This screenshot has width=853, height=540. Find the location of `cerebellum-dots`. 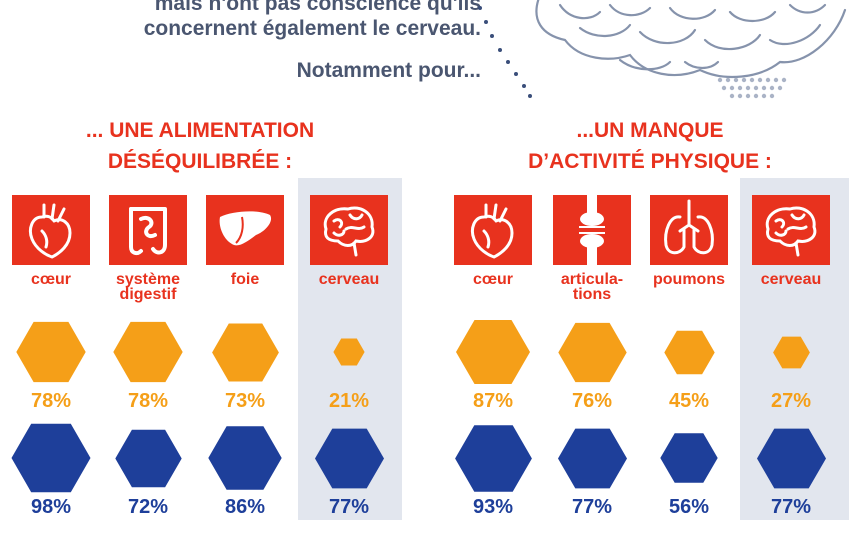

cerebellum-dots is located at coordinates (752, 88).